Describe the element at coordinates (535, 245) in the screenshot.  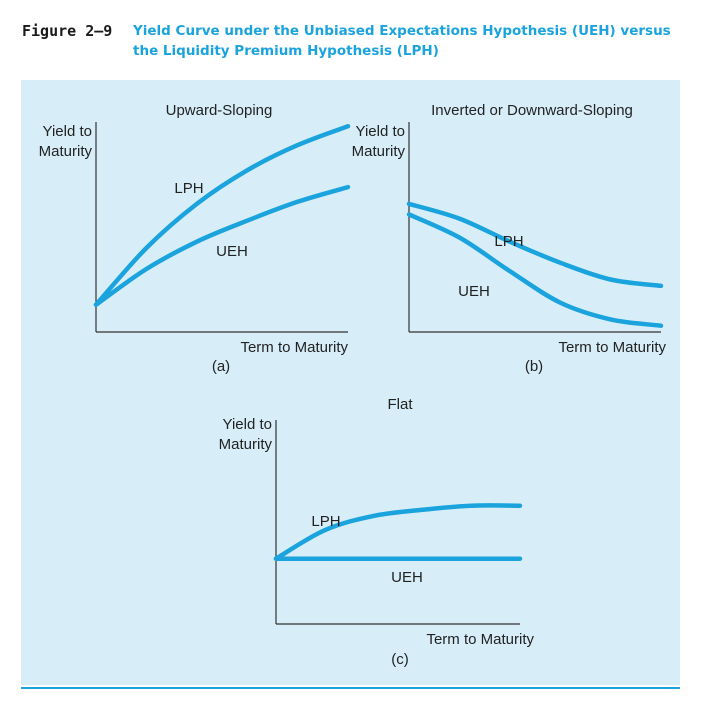
I see `chart-b-lph-curve` at that location.